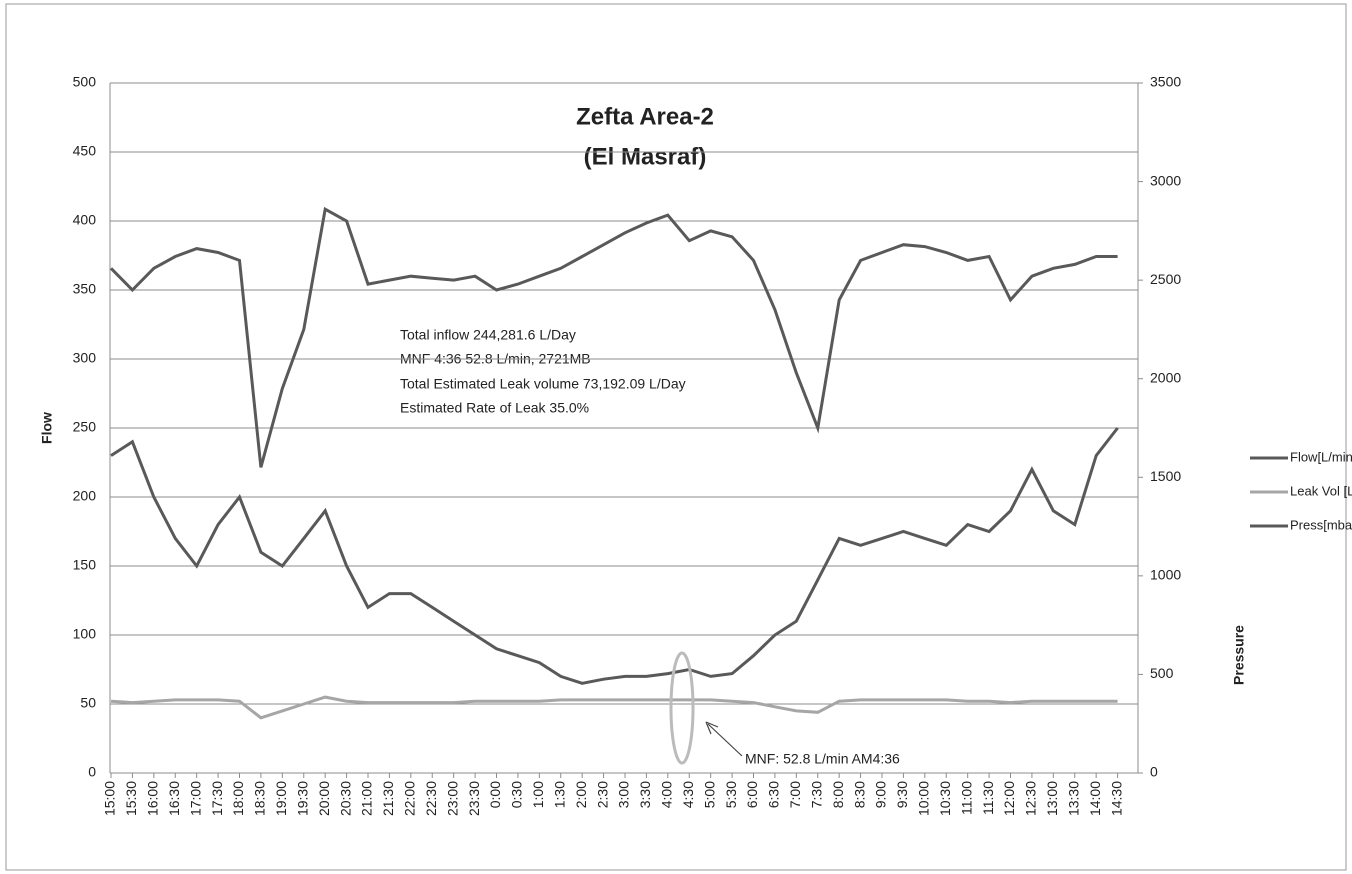  I want to click on x-tick-label: 0:30, so click(517, 794).